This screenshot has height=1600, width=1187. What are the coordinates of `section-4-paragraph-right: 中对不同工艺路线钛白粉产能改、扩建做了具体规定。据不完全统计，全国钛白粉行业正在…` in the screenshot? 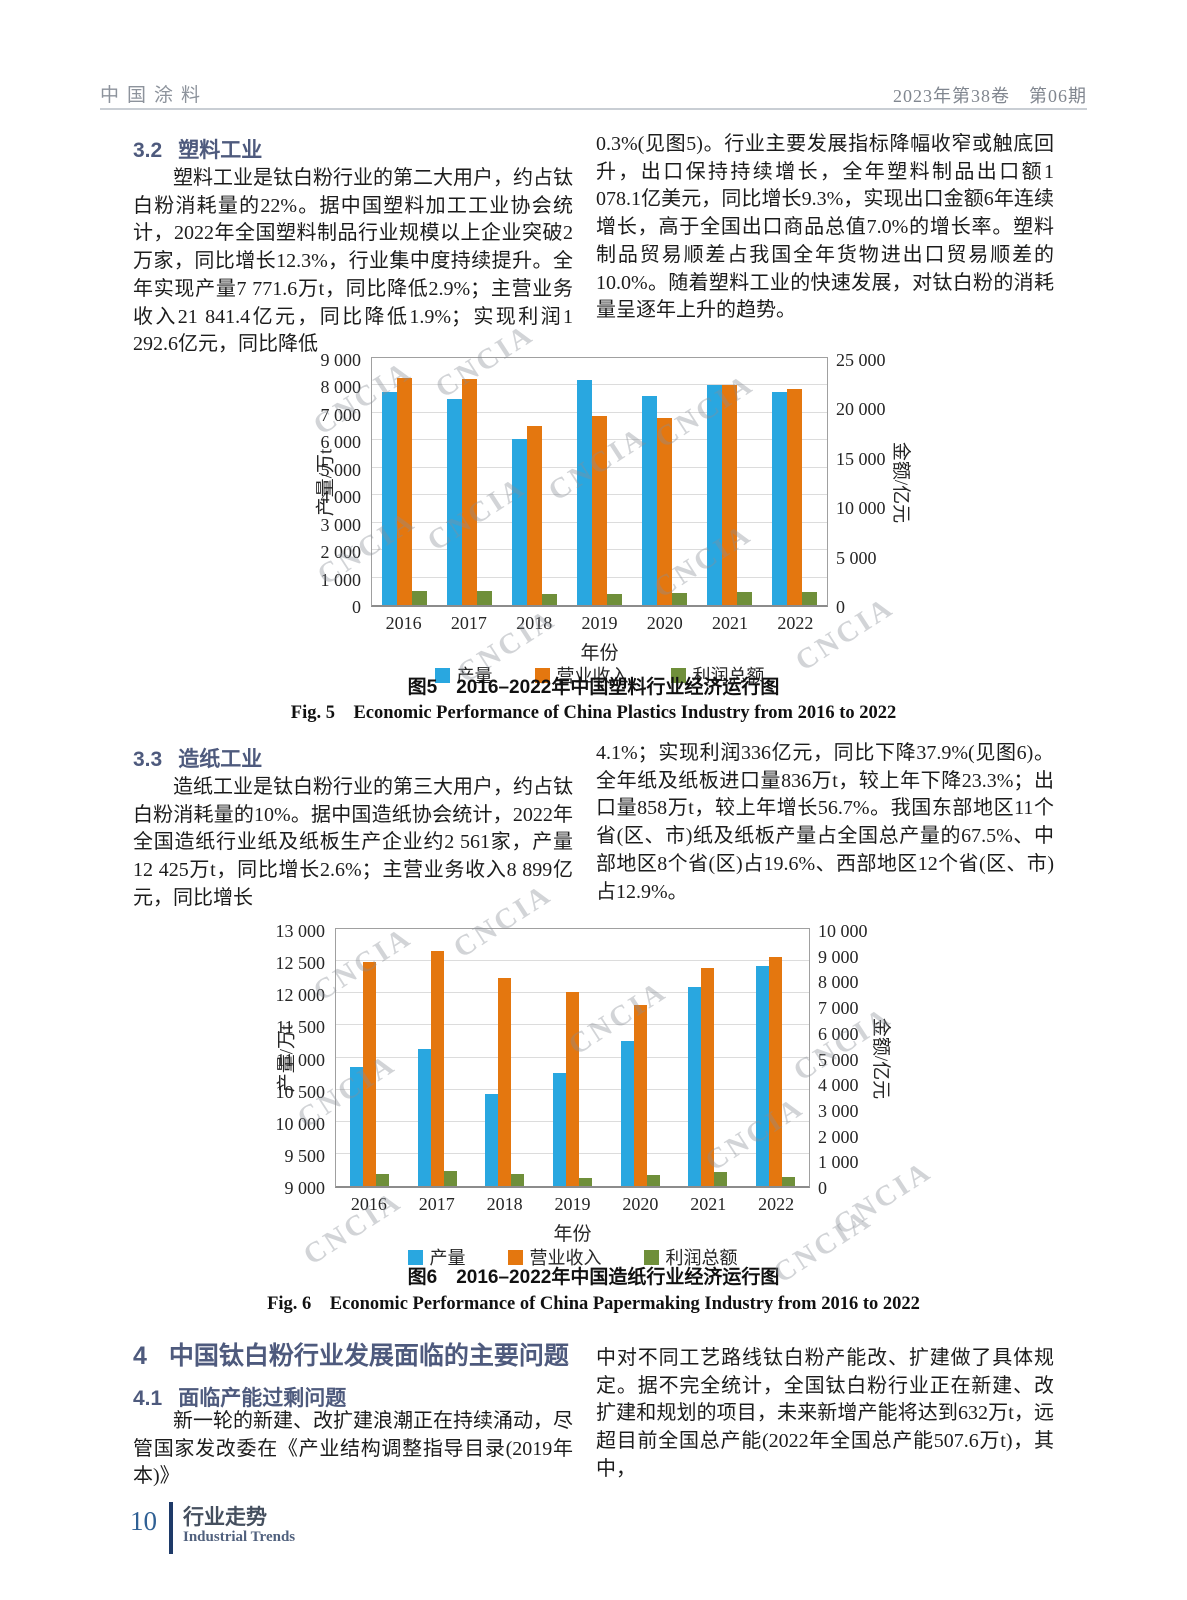 It's located at (825, 1413).